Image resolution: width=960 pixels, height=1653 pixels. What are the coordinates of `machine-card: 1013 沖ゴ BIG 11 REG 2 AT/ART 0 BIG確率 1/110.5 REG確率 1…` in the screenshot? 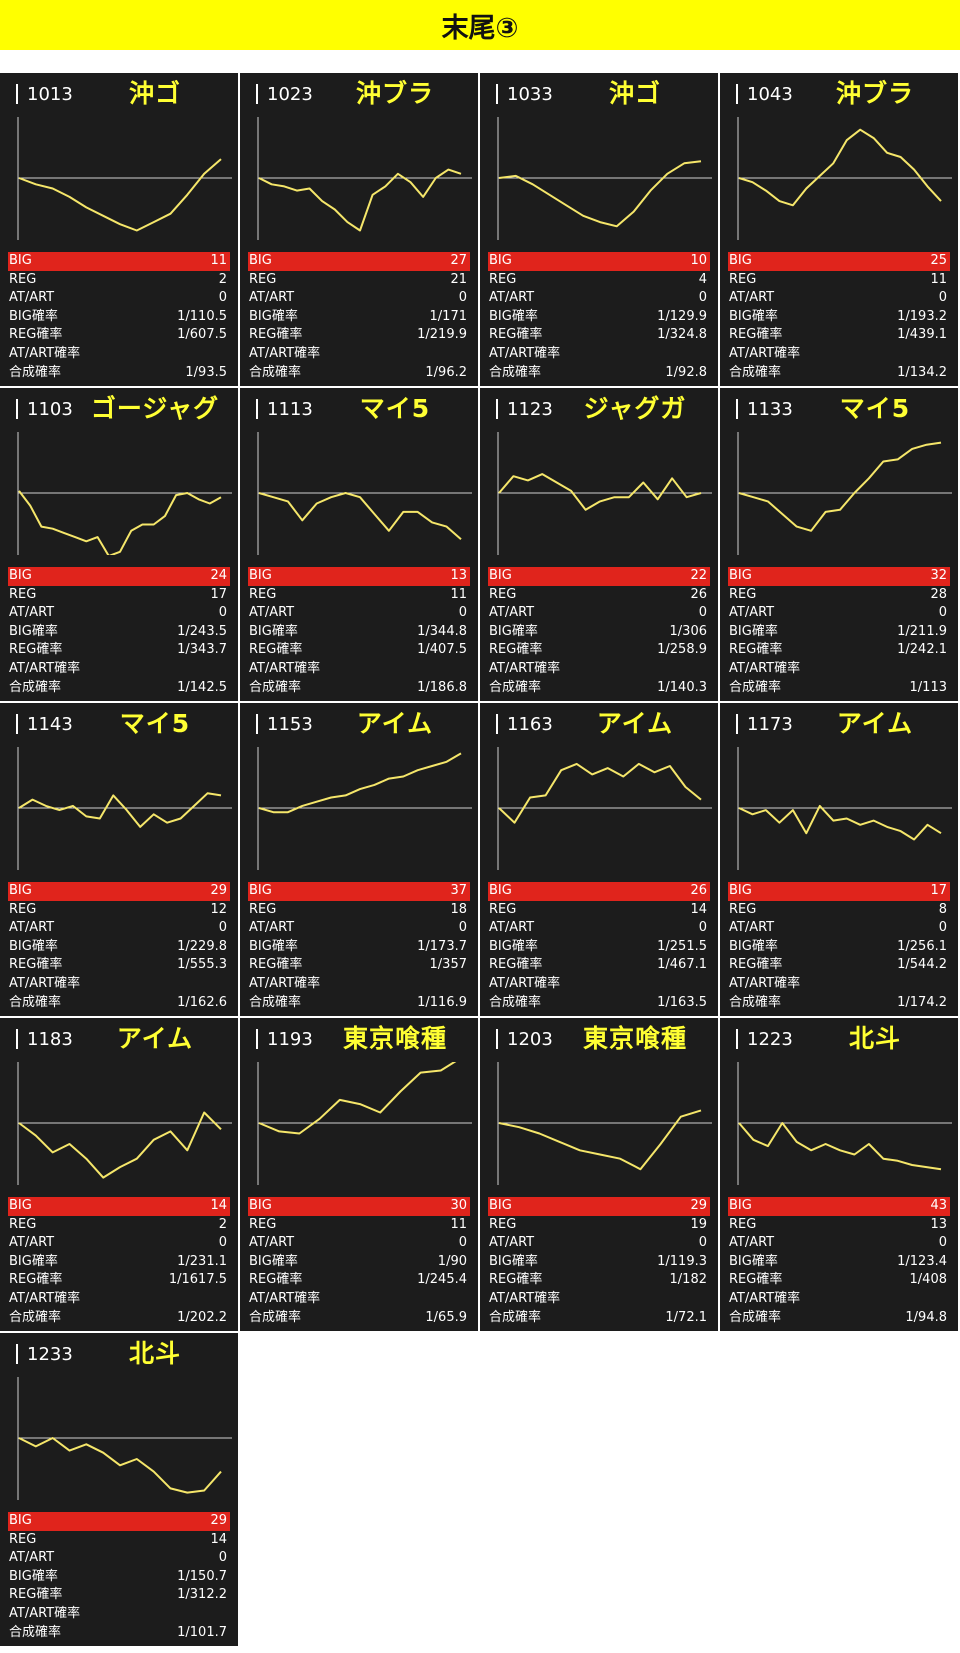 It's located at (119, 229).